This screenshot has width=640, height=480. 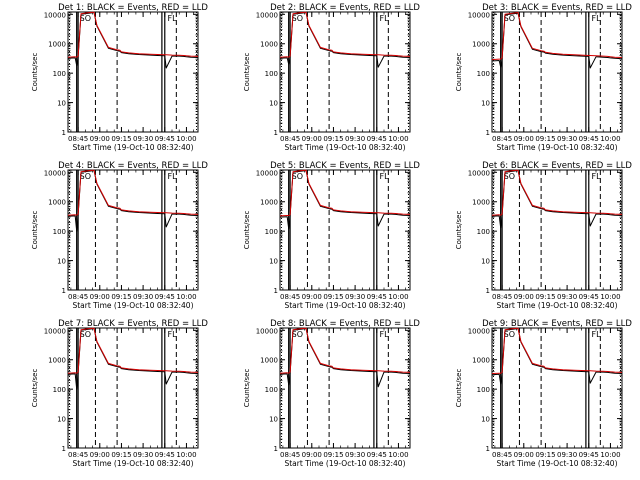 I want to click on panel-title: Det 8: BLACK = Events, RED = LLD, so click(x=345, y=324).